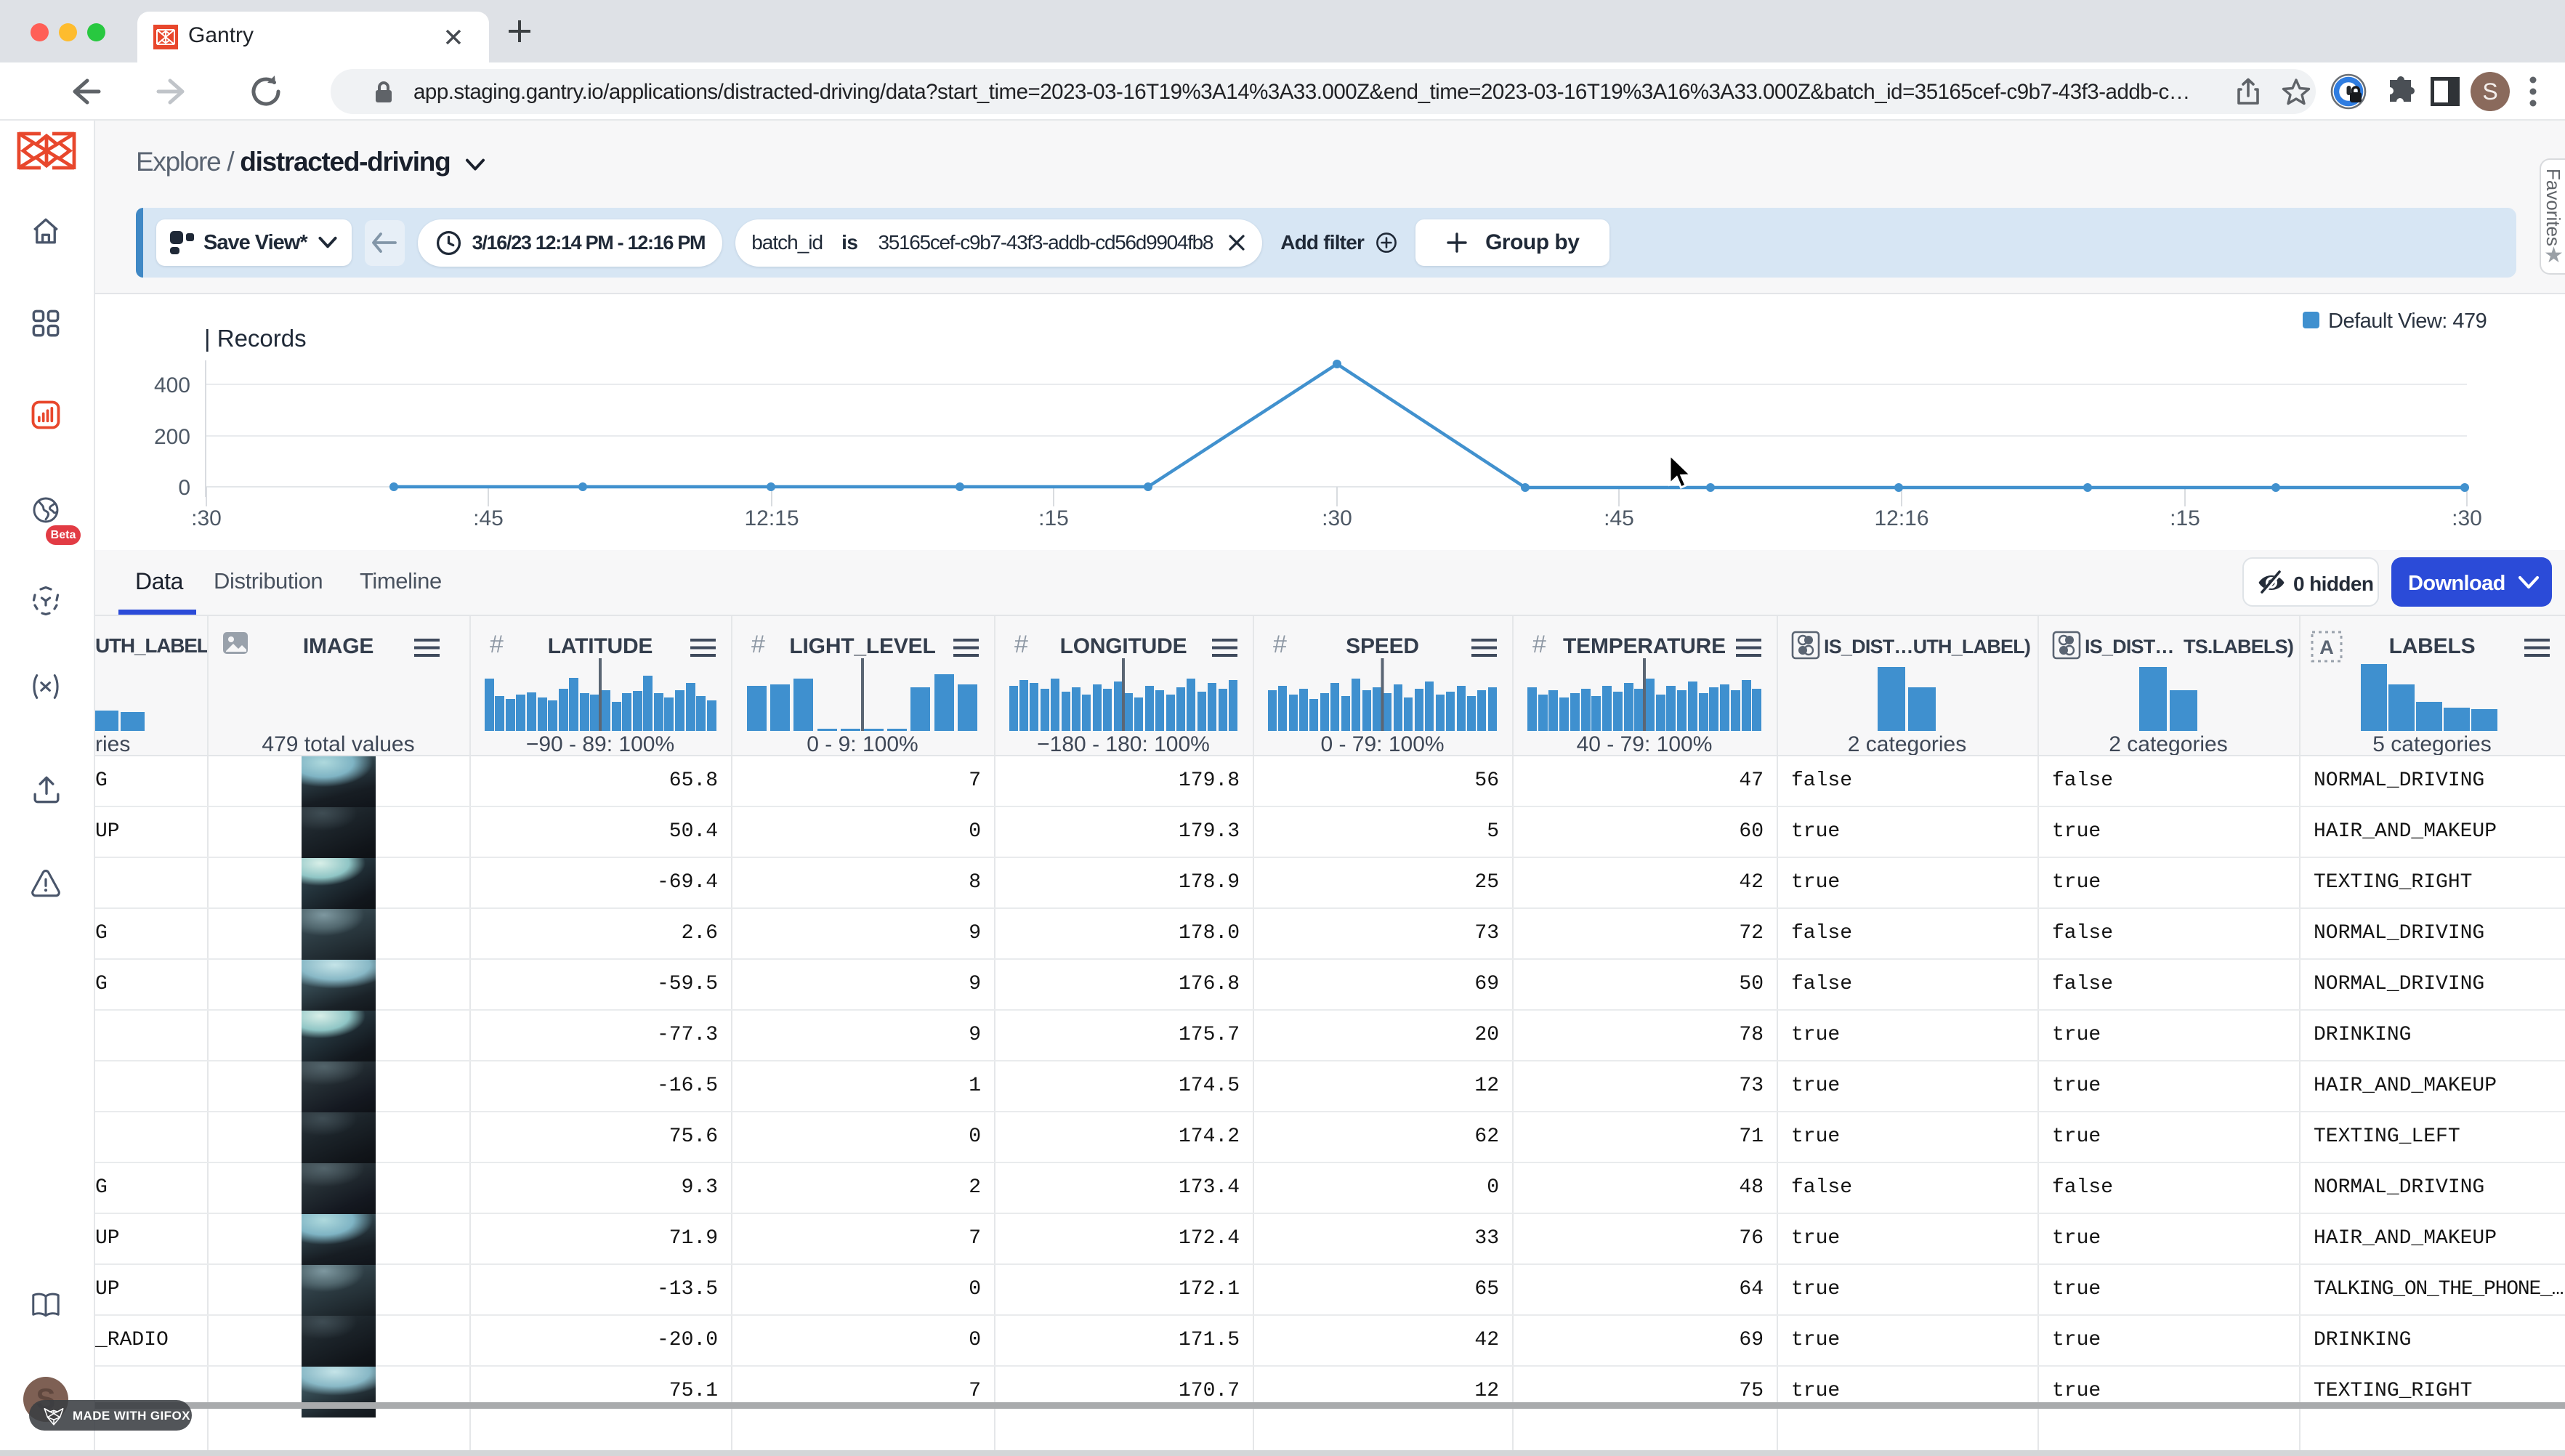  What do you see at coordinates (184, 488) in the screenshot?
I see `svg-text: 0` at bounding box center [184, 488].